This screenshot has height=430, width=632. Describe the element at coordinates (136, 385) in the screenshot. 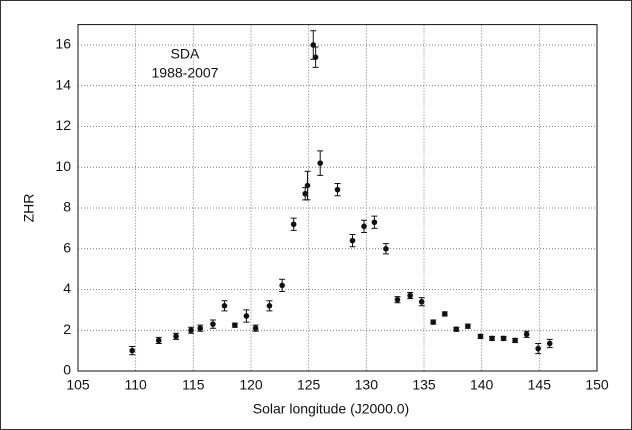

I see `x-tick-label: 110` at that location.